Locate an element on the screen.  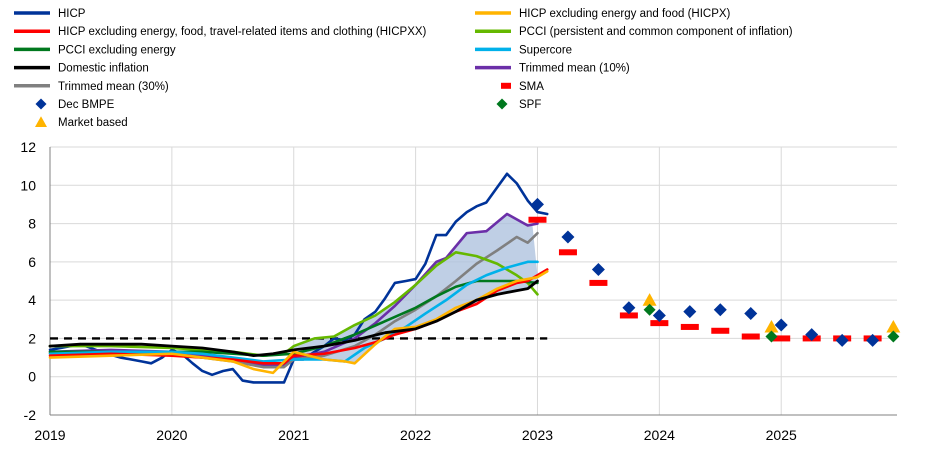
legend-item-pcci-excluding-energy: PCCI excluding energy is located at coordinates (95, 50).